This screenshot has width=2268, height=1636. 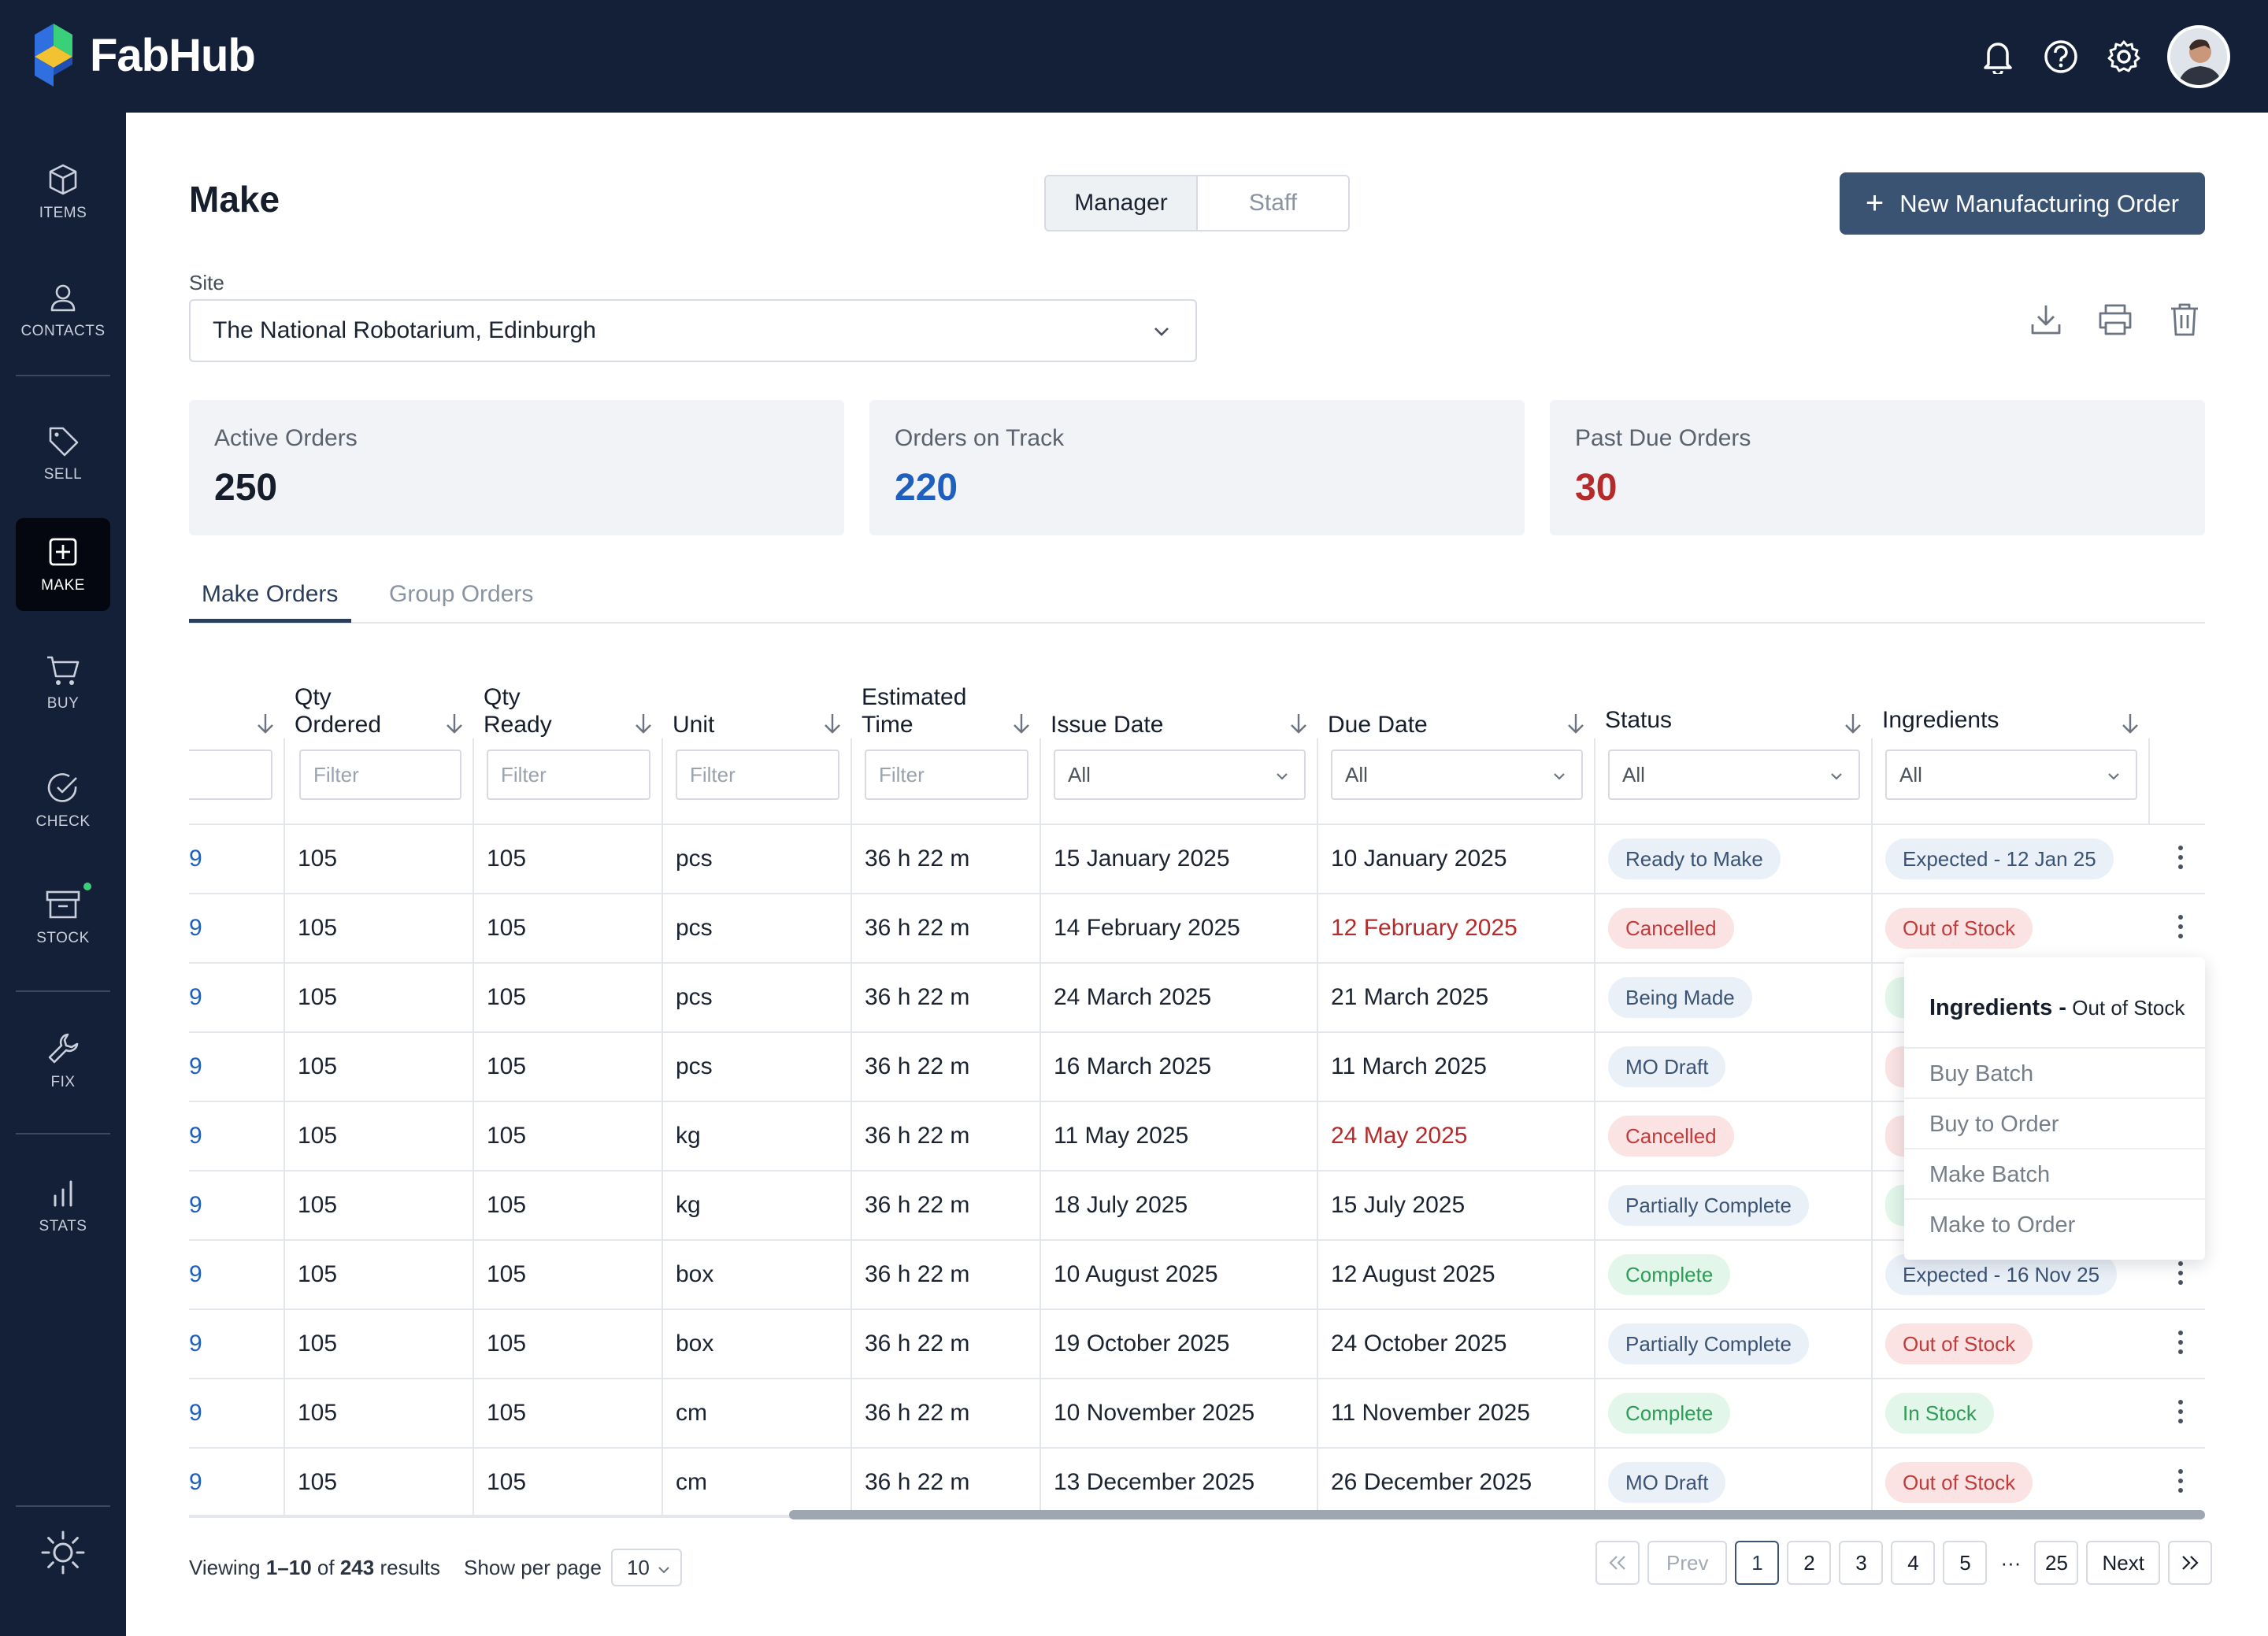 What do you see at coordinates (946, 702) in the screenshot?
I see `column-header-estimated-time: Estimated Time` at bounding box center [946, 702].